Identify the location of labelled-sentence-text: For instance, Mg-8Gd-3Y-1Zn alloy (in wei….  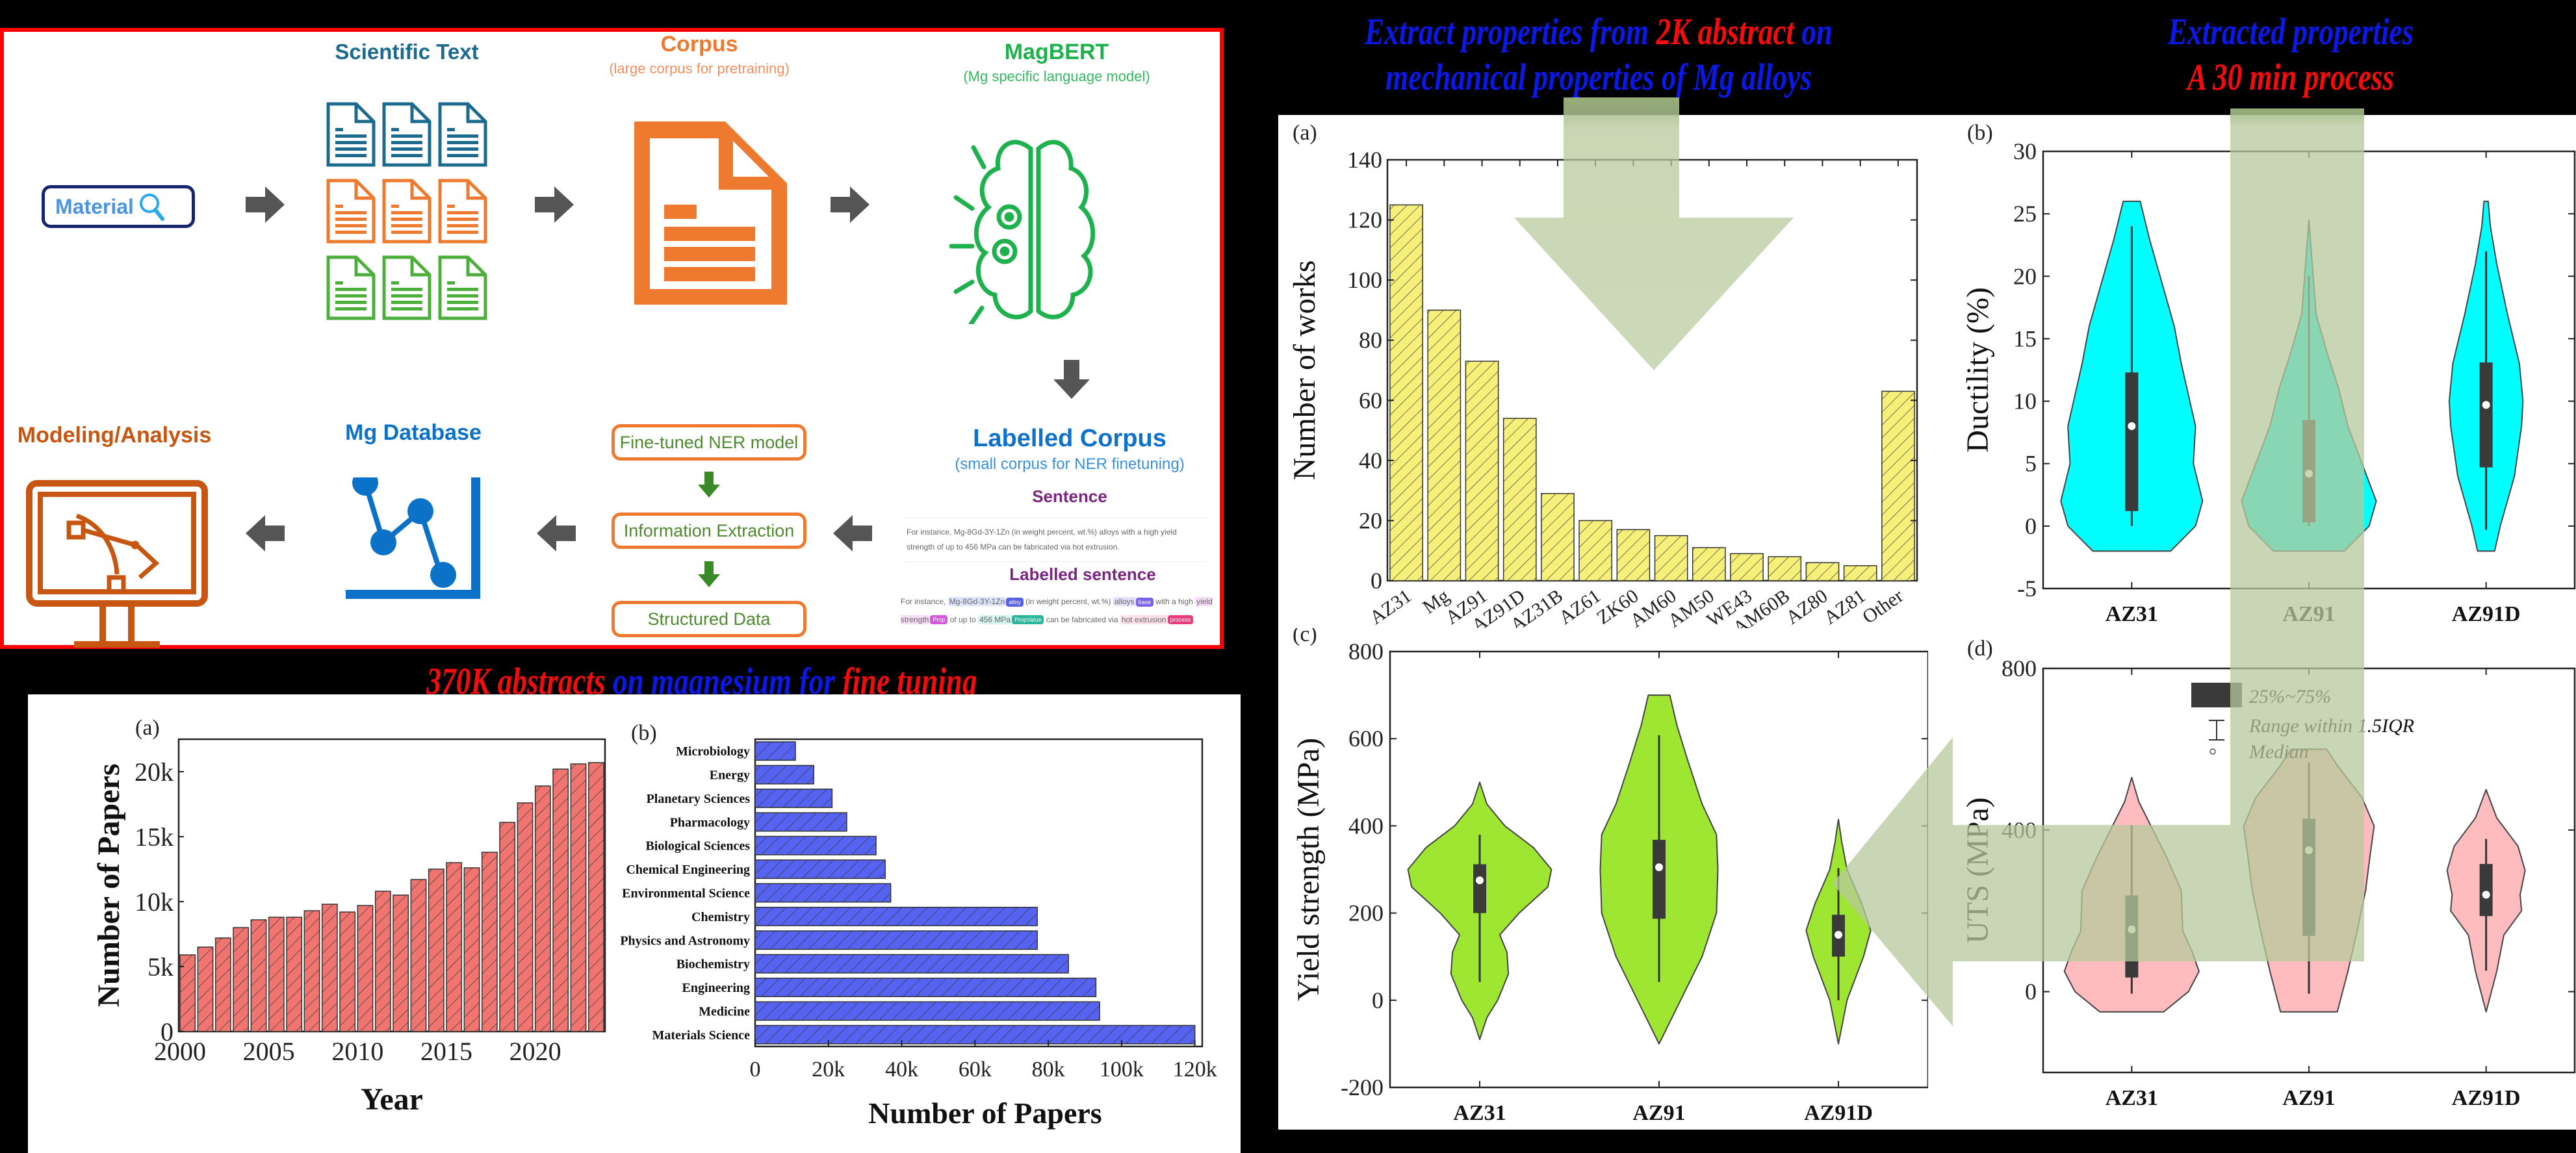
(1060, 611).